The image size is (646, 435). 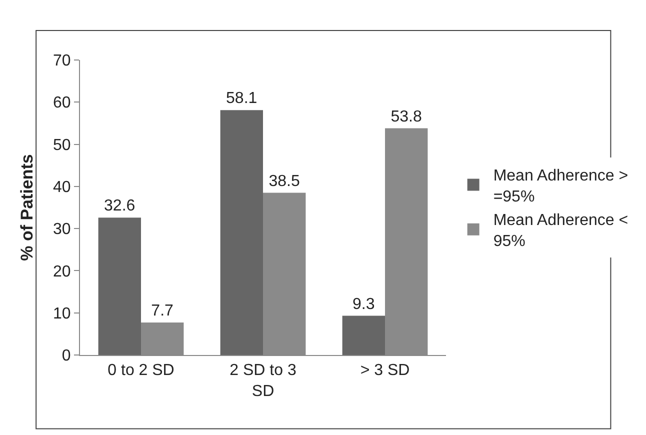 I want to click on y-tick-label: 60, so click(x=62, y=103).